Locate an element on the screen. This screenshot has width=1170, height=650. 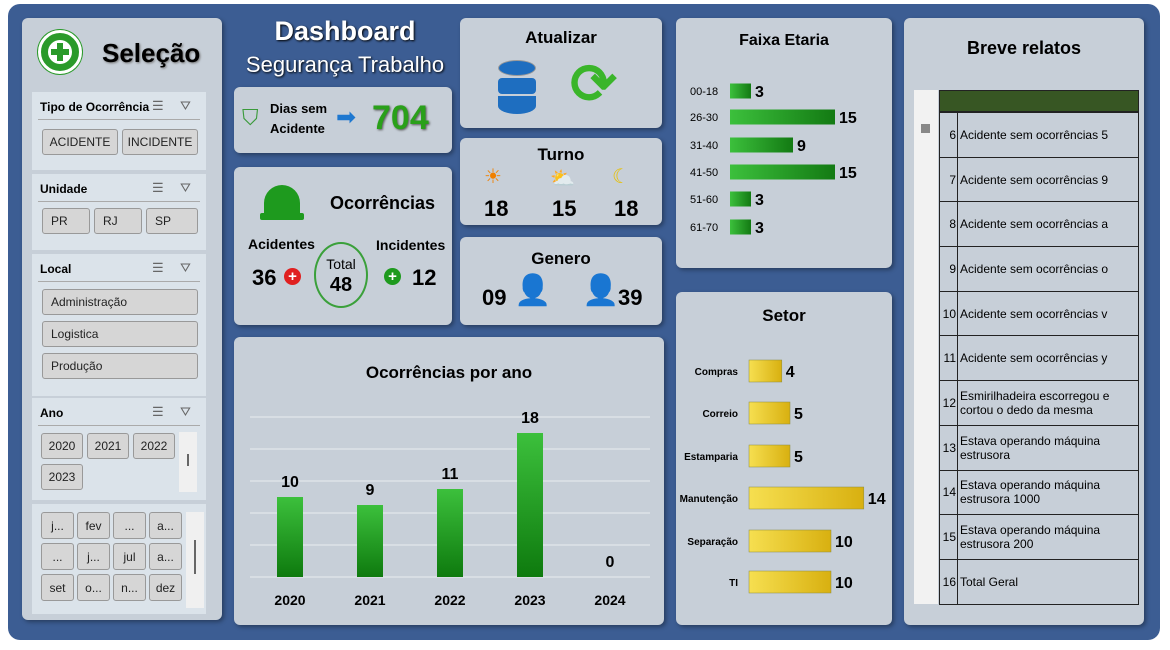
row-number: 11 is located at coordinates (948, 358).